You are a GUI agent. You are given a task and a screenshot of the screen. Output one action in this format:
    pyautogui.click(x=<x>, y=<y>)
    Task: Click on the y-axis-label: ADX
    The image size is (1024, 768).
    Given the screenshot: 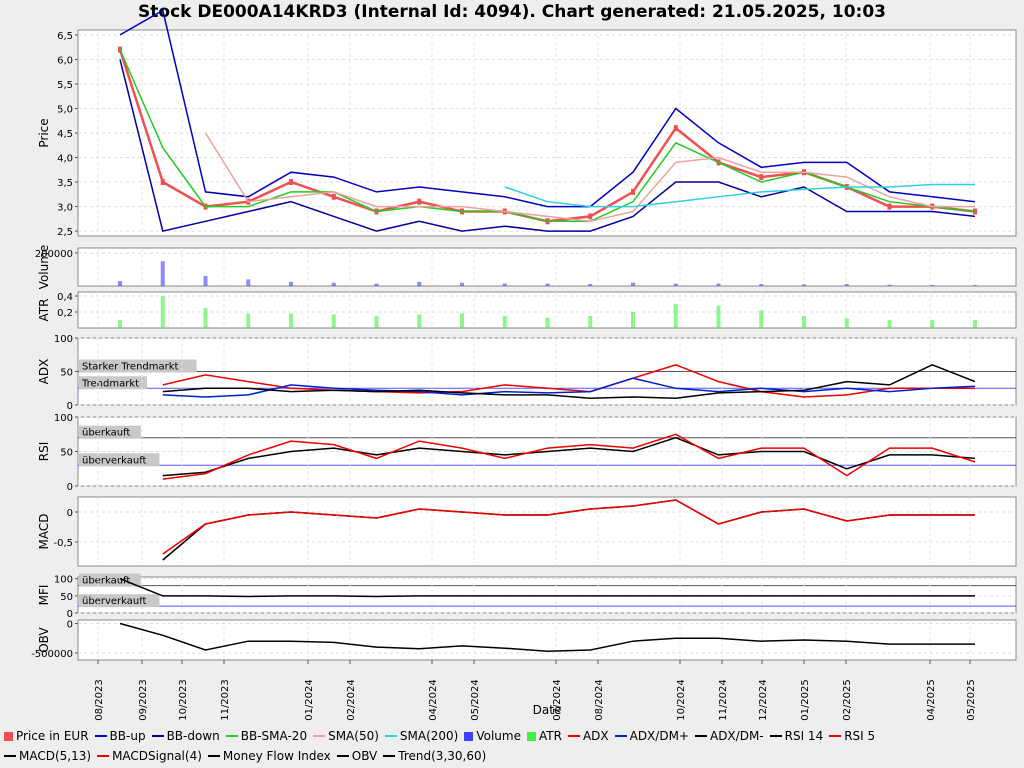 What is the action you would take?
    pyautogui.click(x=44, y=372)
    